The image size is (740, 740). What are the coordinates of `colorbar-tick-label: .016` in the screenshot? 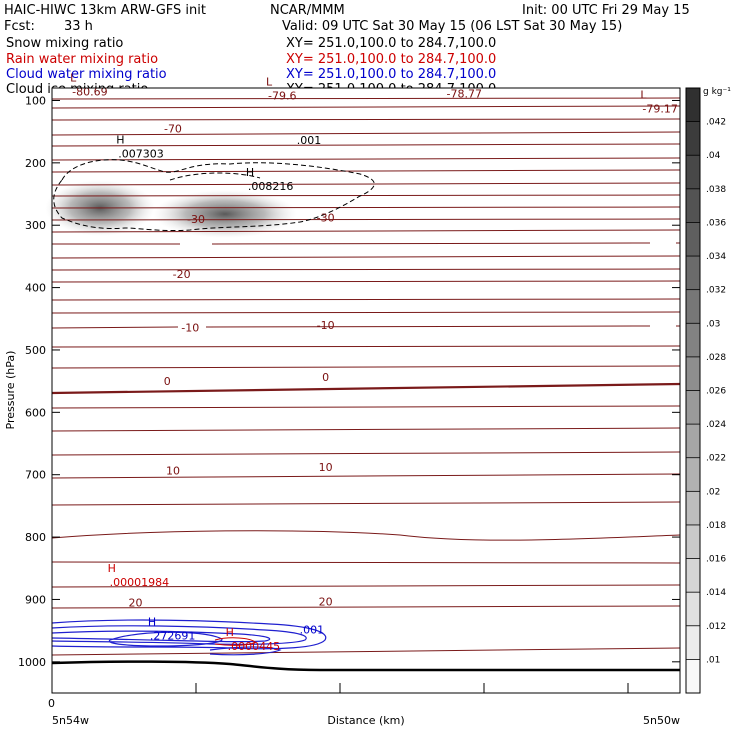 It's located at (716, 560).